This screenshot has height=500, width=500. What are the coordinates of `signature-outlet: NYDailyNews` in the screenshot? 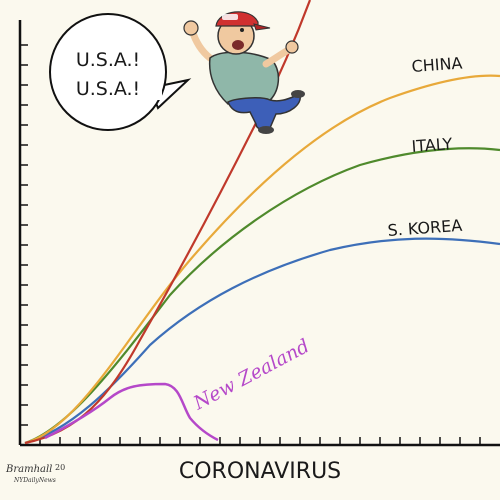 It's located at (34, 480).